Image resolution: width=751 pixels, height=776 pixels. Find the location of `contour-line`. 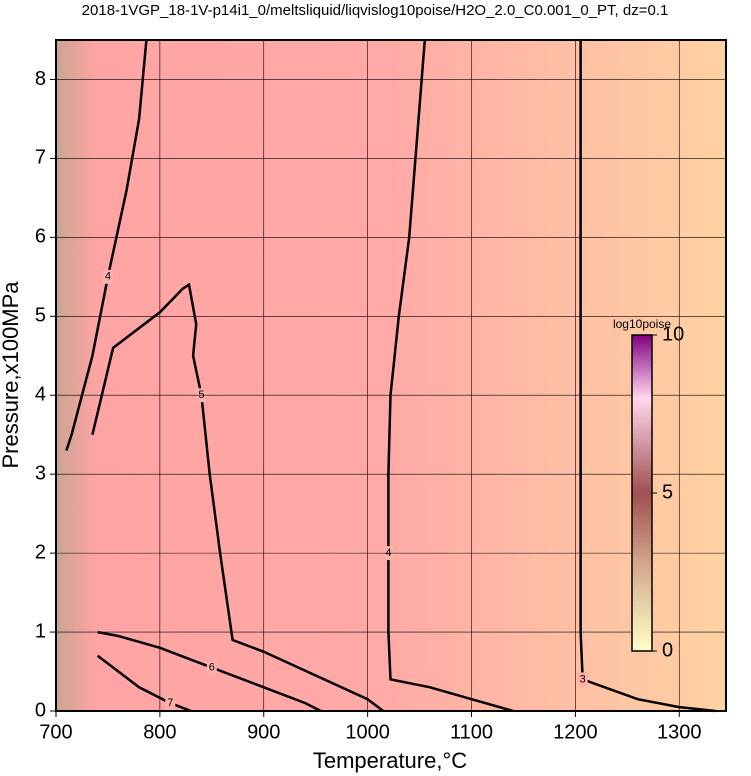

contour-line is located at coordinates (144, 683).